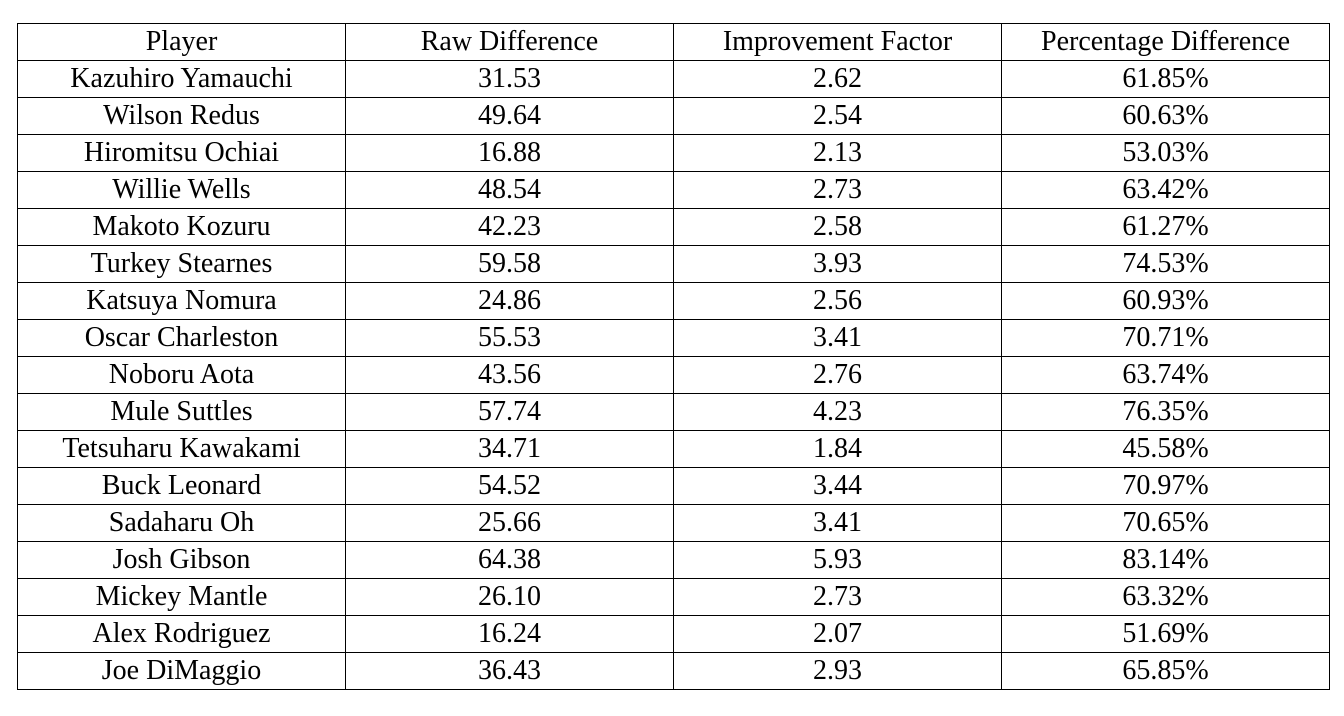 The height and width of the screenshot is (716, 1344). What do you see at coordinates (509, 412) in the screenshot?
I see `cell-raw-difference: 57.74` at bounding box center [509, 412].